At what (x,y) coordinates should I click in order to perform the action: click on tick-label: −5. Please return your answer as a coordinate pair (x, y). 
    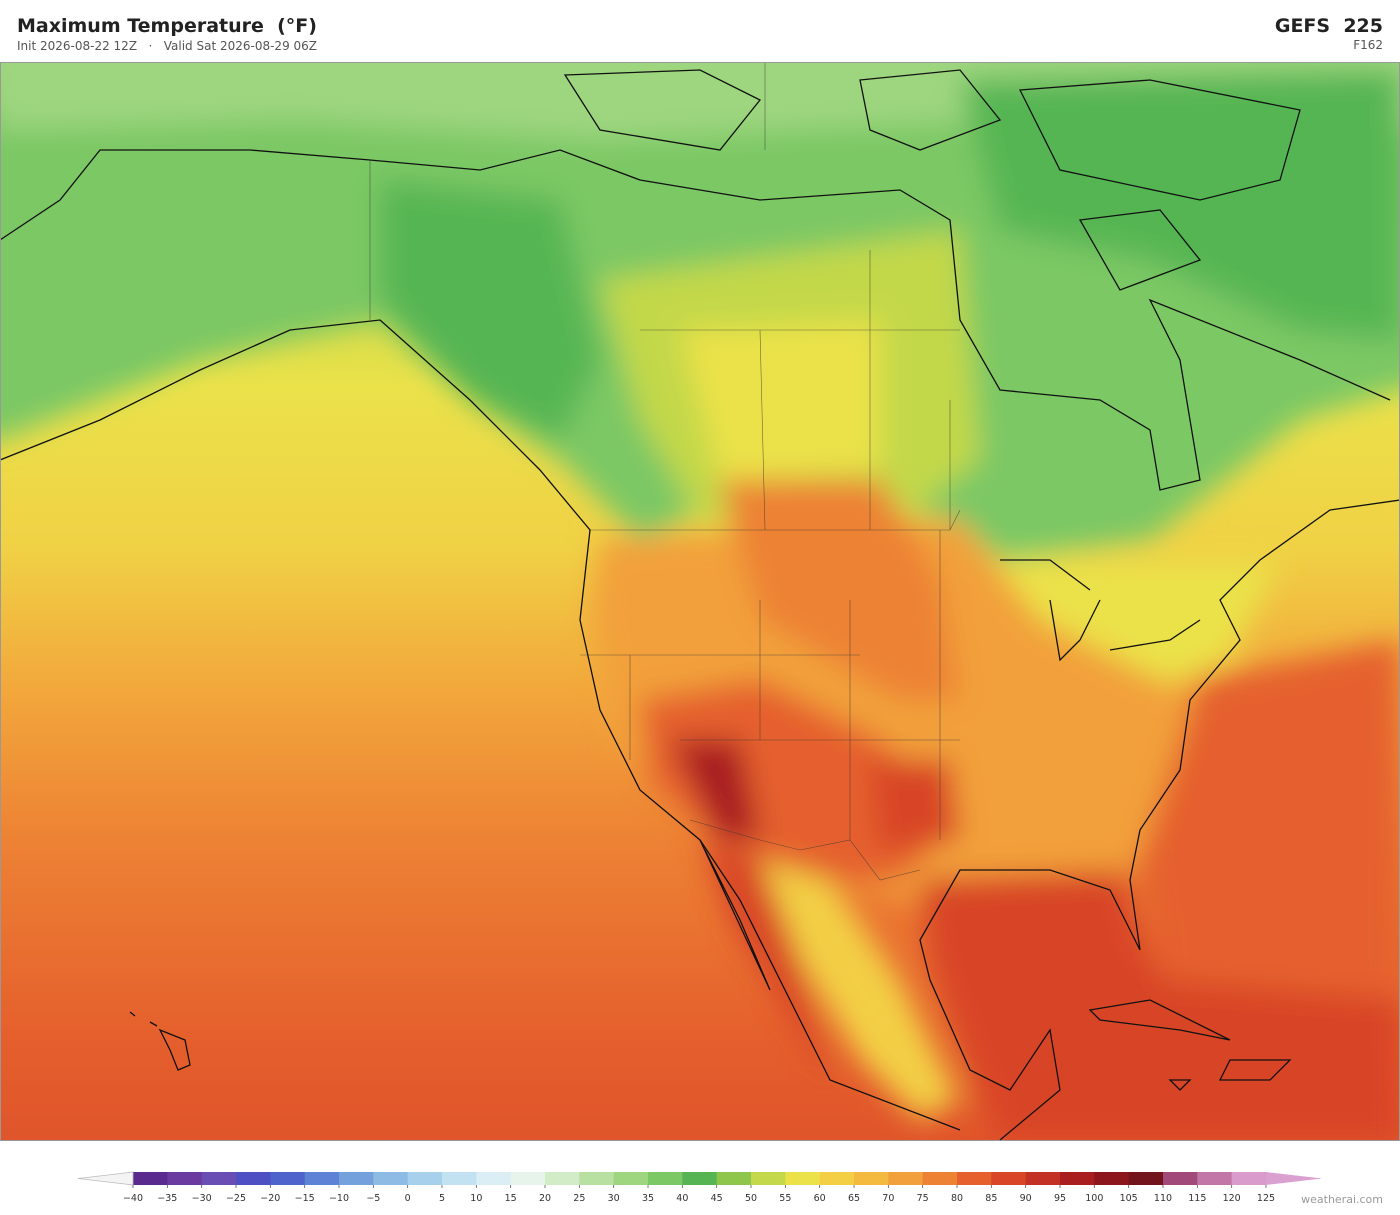
    Looking at the image, I should click on (373, 1198).